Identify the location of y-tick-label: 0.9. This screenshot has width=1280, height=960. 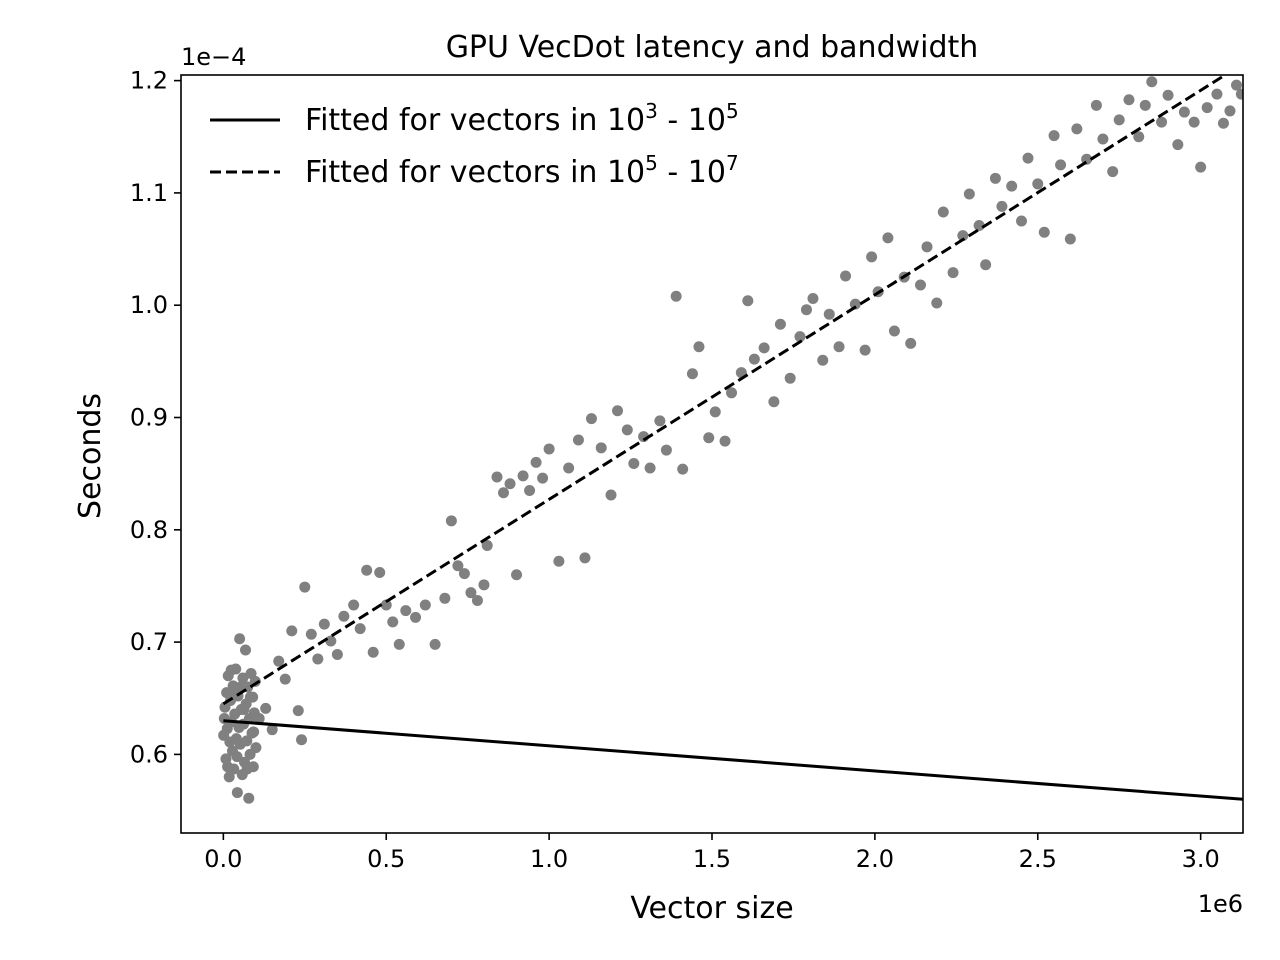
(149, 418).